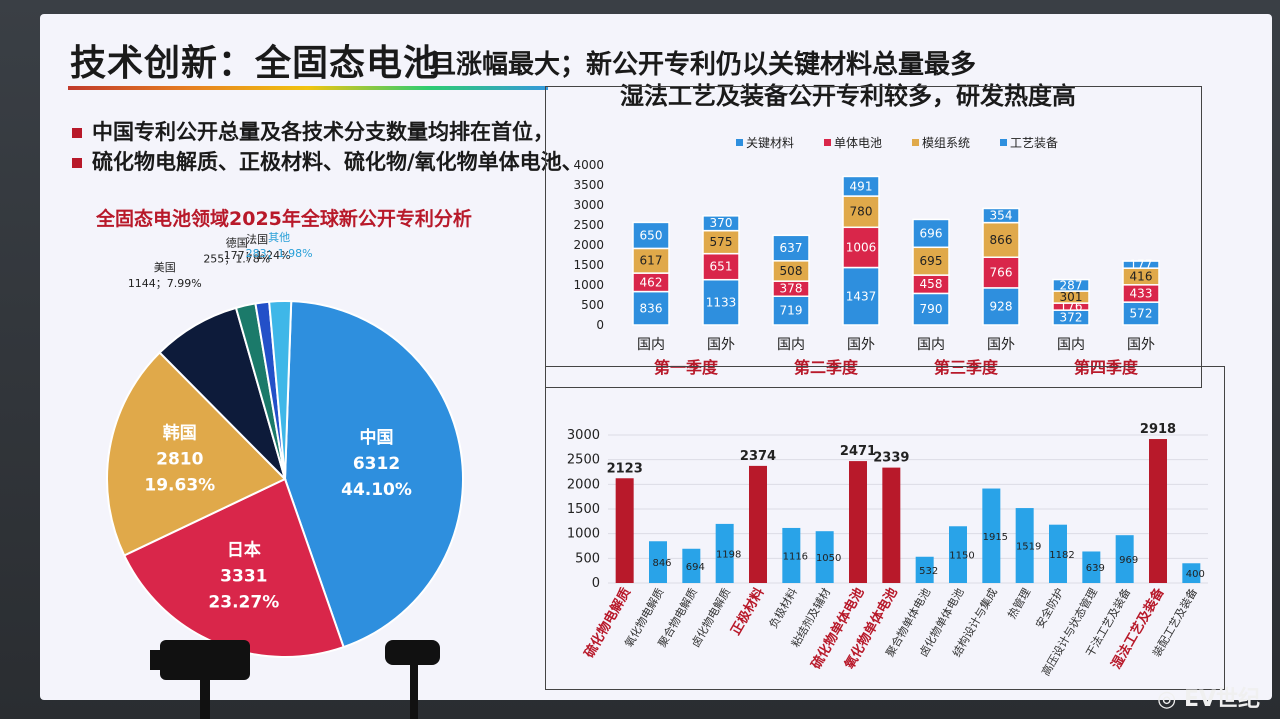 The image size is (1280, 719). I want to click on bullet-1-text: 中国专利公开总量及各技术分支数量均排在首位，, so click(323, 132).